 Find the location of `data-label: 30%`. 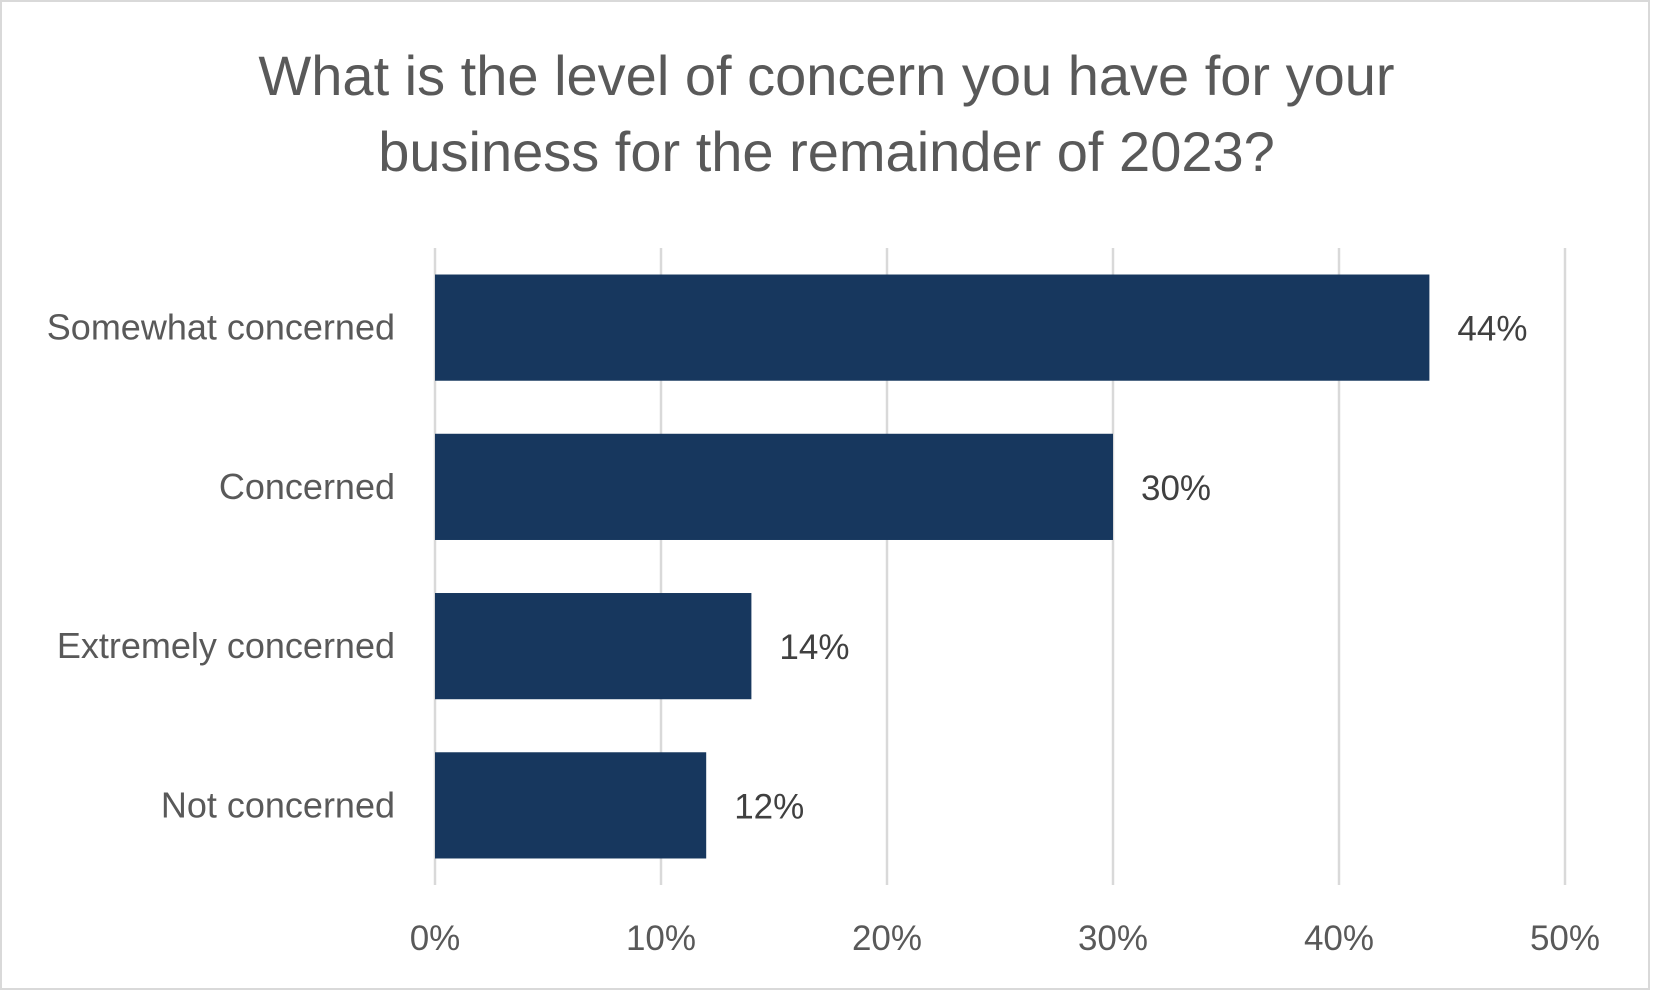

data-label: 30% is located at coordinates (1176, 488).